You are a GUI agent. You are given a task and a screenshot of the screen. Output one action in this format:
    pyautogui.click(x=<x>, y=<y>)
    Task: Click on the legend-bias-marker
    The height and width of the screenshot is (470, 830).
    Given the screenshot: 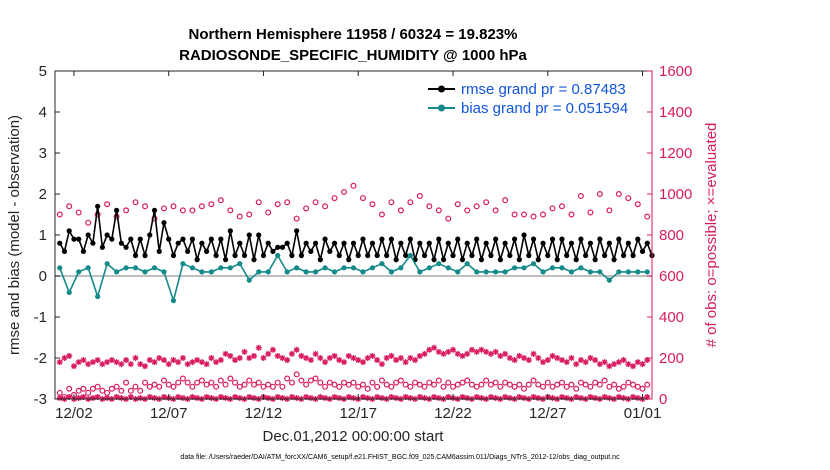 What is the action you would take?
    pyautogui.click(x=441, y=108)
    